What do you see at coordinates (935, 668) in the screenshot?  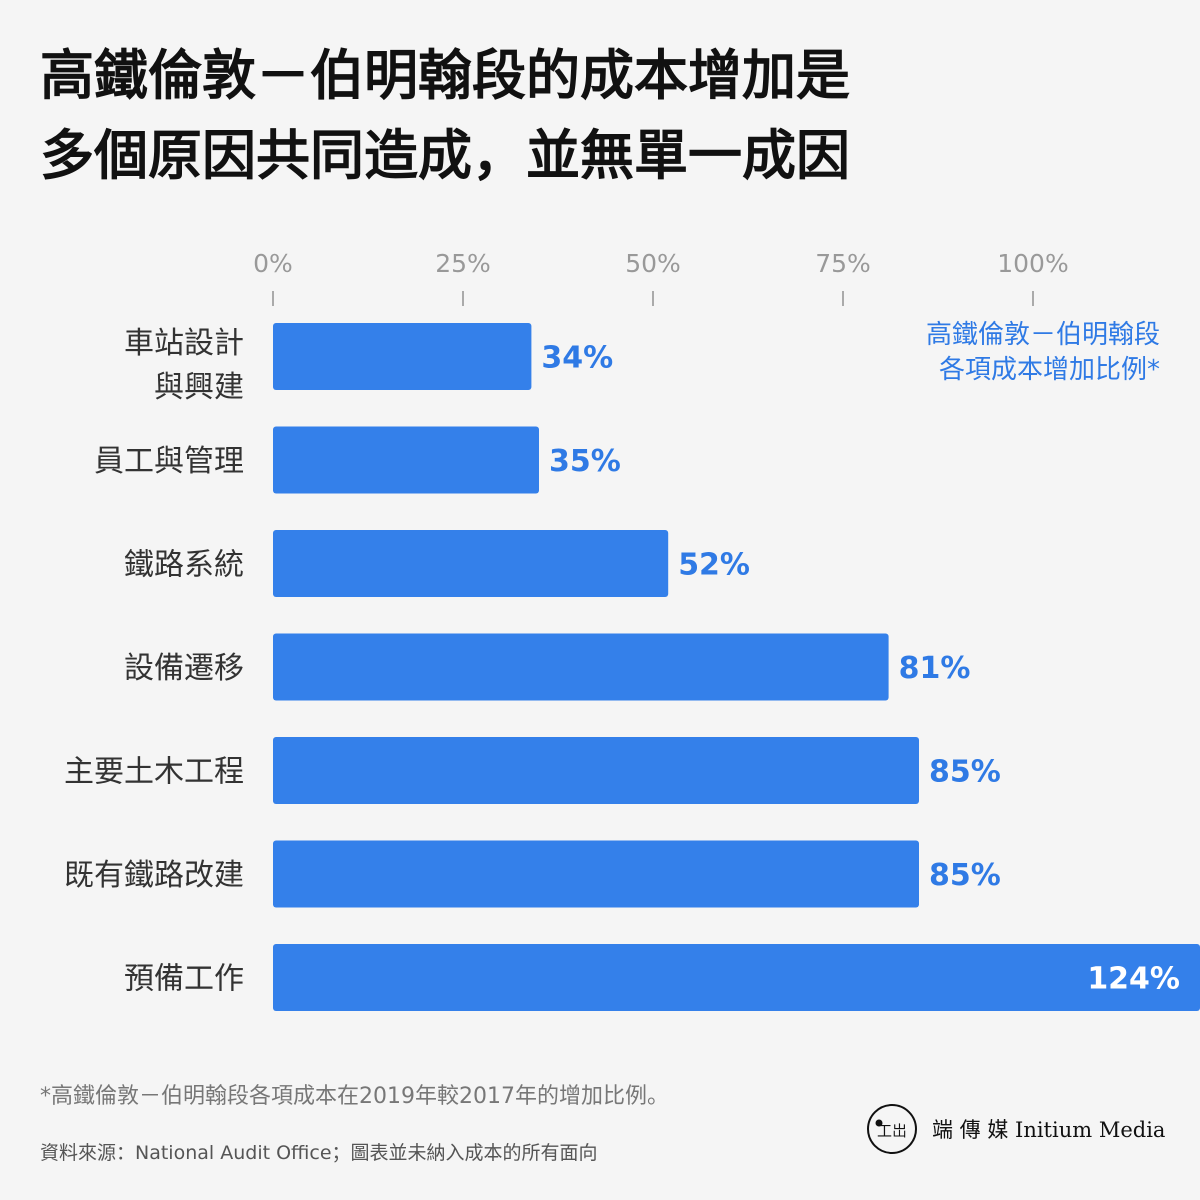 I see `value-label-3: 81%` at bounding box center [935, 668].